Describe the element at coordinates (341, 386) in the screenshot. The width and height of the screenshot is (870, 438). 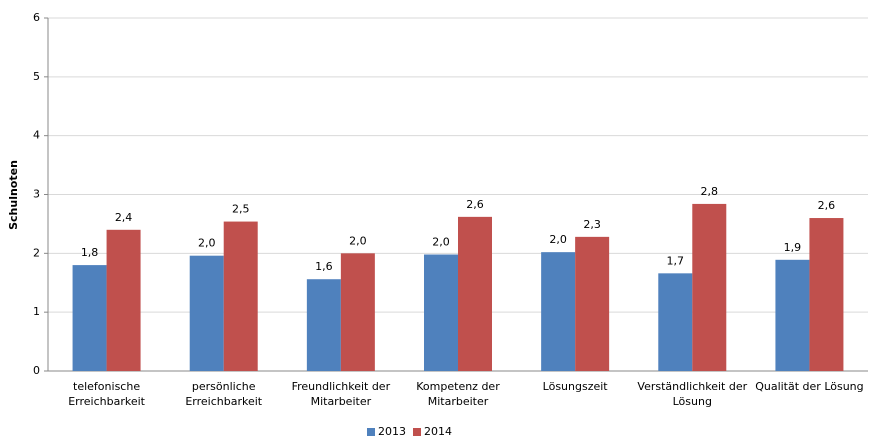
I see `x-tick-label: Freundlichkeit der` at that location.